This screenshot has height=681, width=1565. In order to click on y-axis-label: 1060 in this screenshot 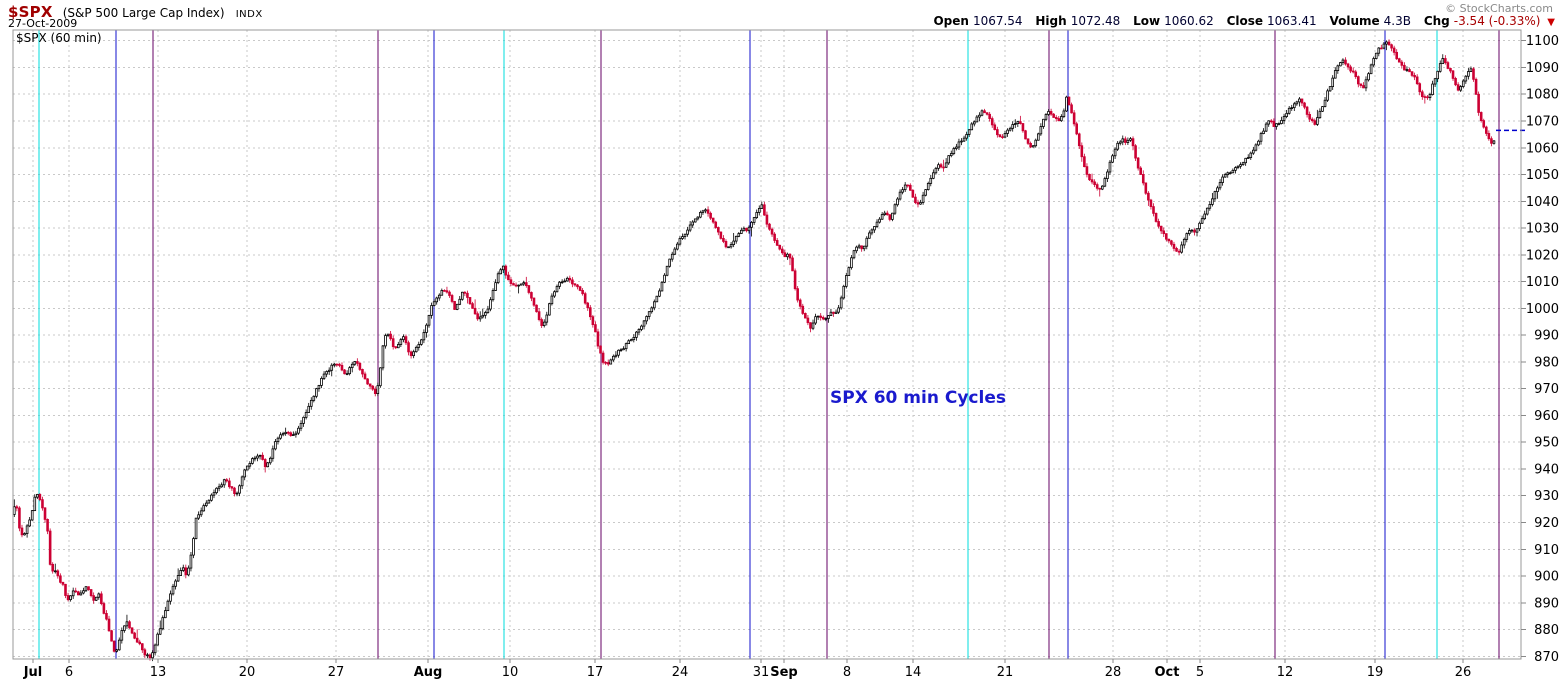, I will do `click(1542, 148)`.